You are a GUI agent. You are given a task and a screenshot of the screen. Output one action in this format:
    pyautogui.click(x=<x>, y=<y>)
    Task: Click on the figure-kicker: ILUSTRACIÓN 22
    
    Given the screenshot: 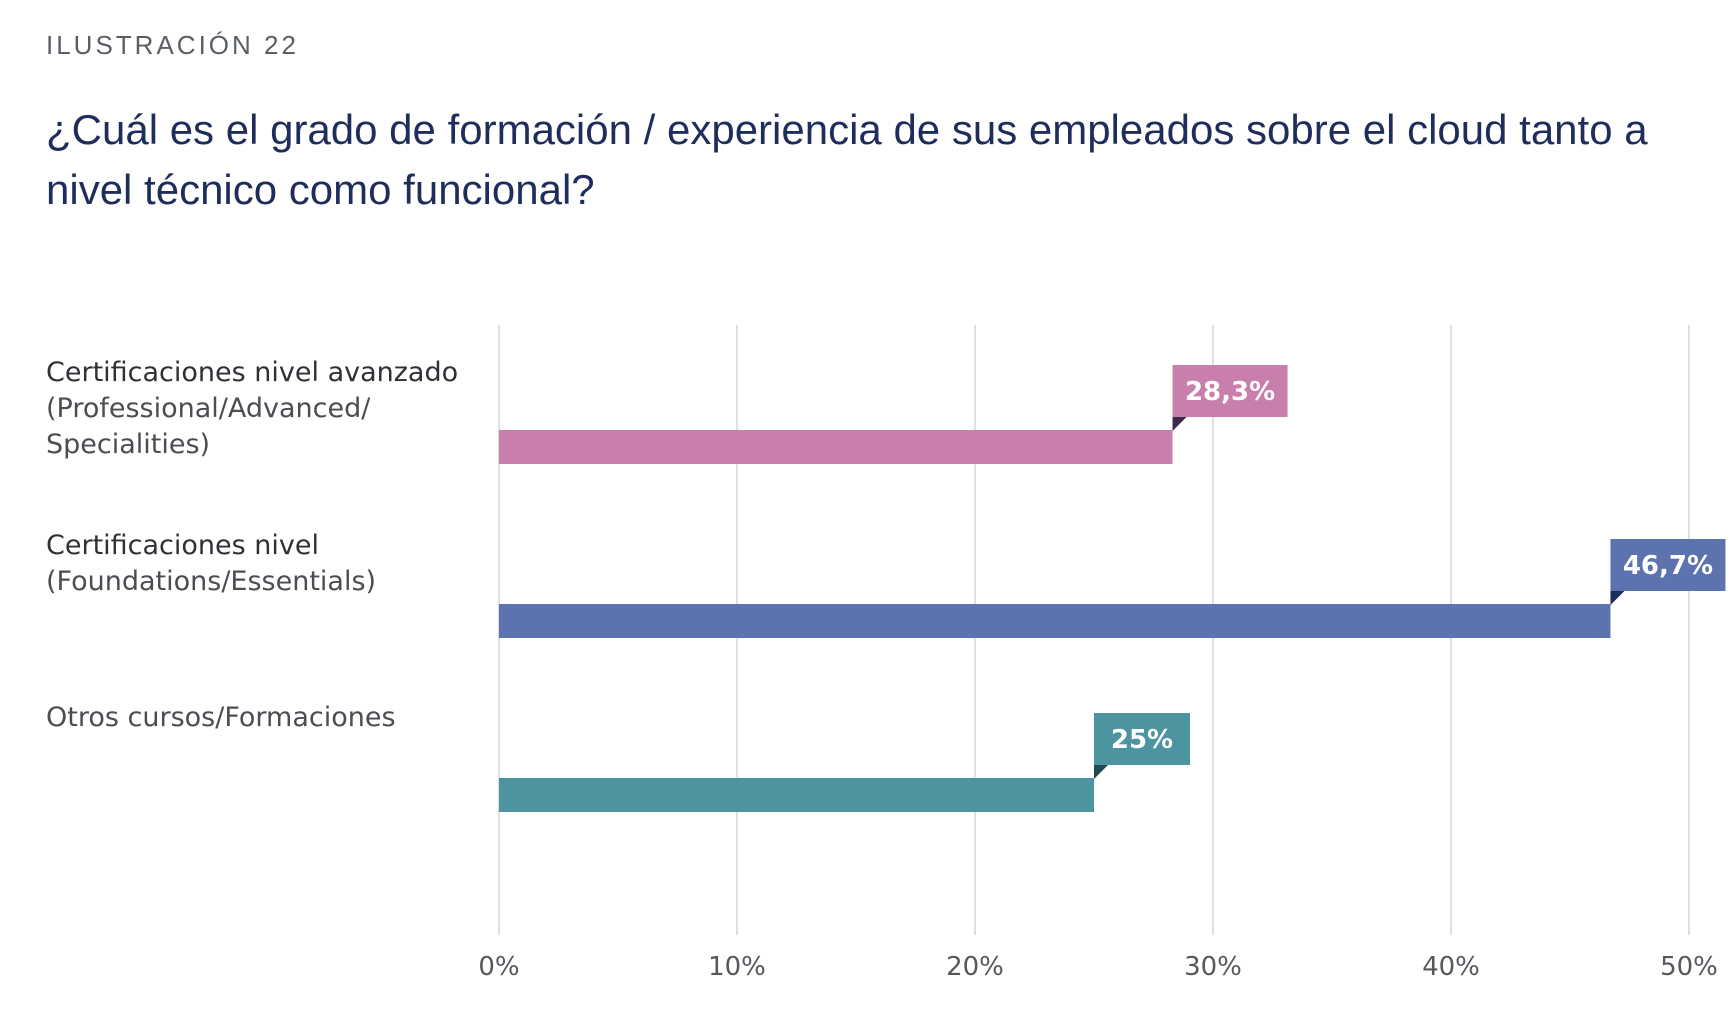 What is the action you would take?
    pyautogui.click(x=172, y=45)
    